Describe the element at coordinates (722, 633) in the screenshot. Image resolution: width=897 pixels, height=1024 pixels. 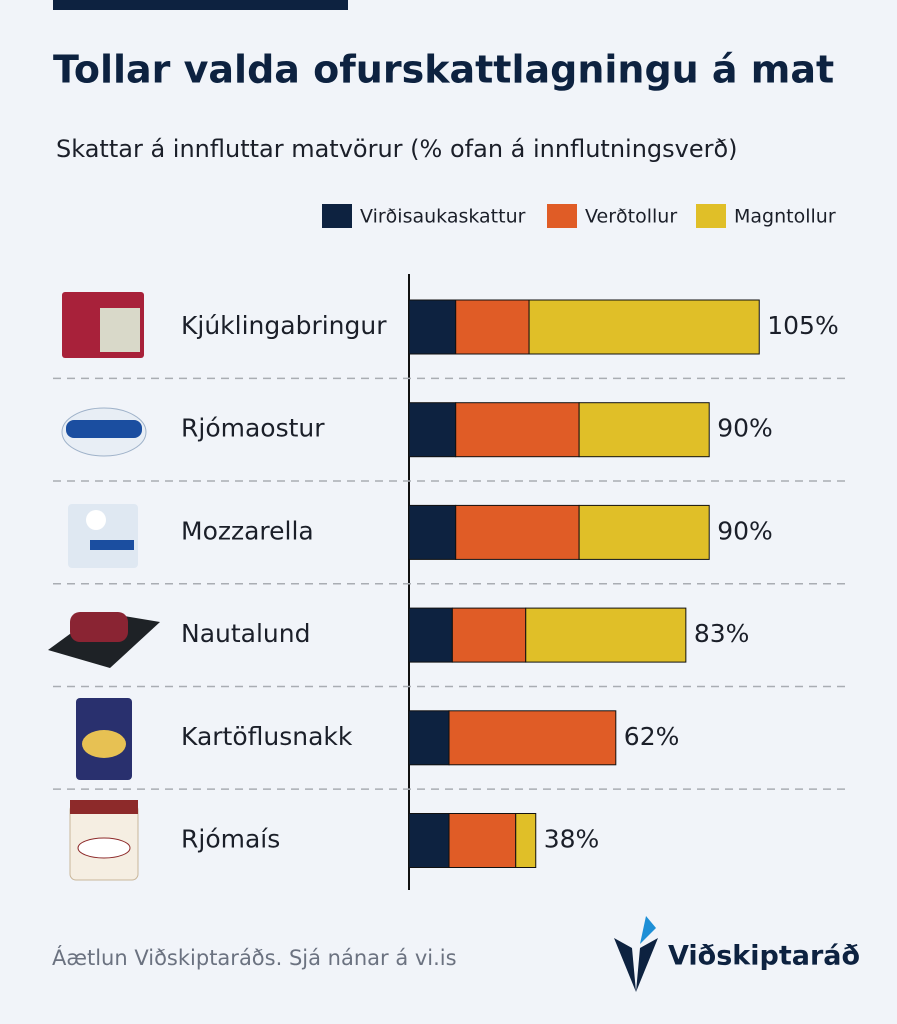
I see `total-label: 83%` at that location.